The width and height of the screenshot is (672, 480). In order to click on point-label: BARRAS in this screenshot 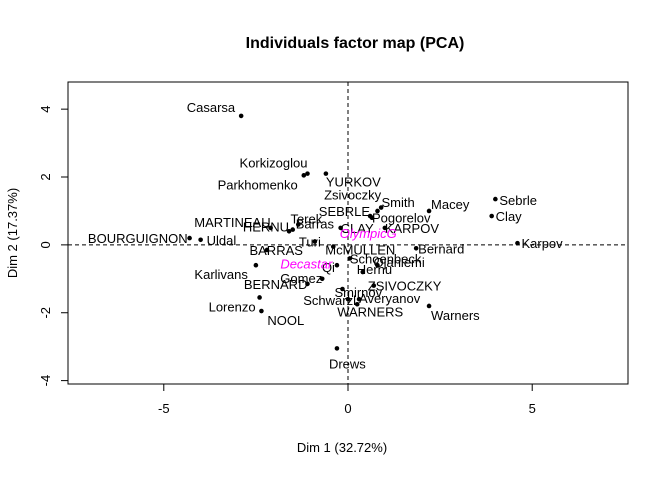, I will do `click(276, 250)`.